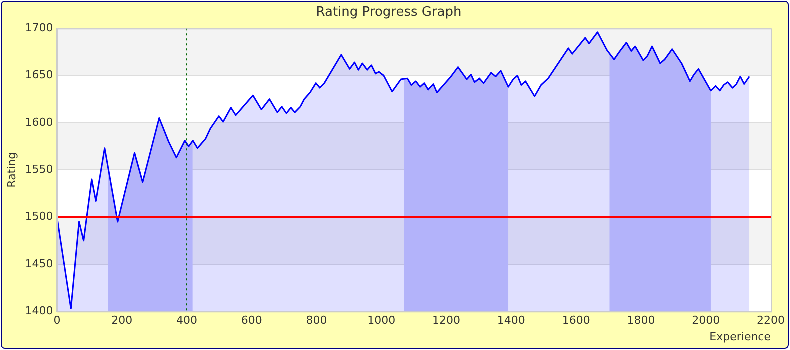 The height and width of the screenshot is (350, 790). What do you see at coordinates (39, 263) in the screenshot?
I see `y-tick-label: 1450` at bounding box center [39, 263].